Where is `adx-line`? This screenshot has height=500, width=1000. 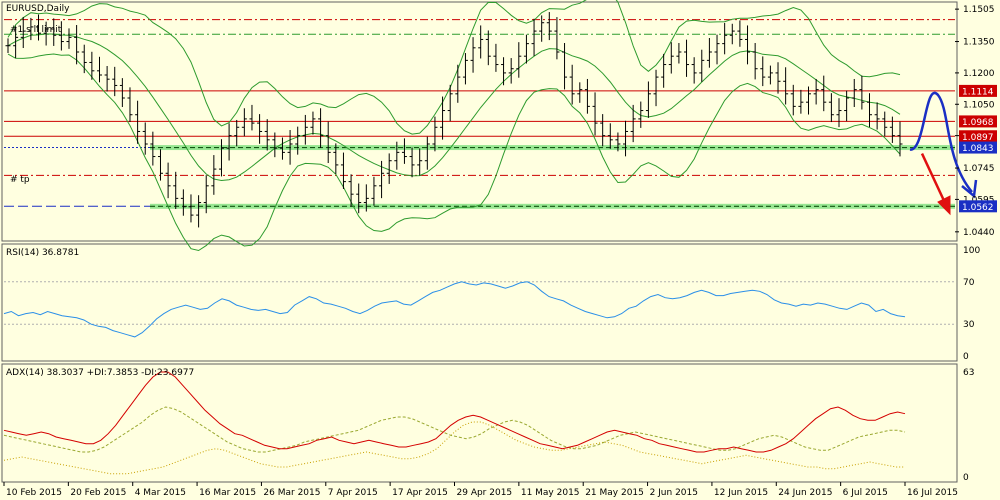
adx-line is located at coordinates (454, 412).